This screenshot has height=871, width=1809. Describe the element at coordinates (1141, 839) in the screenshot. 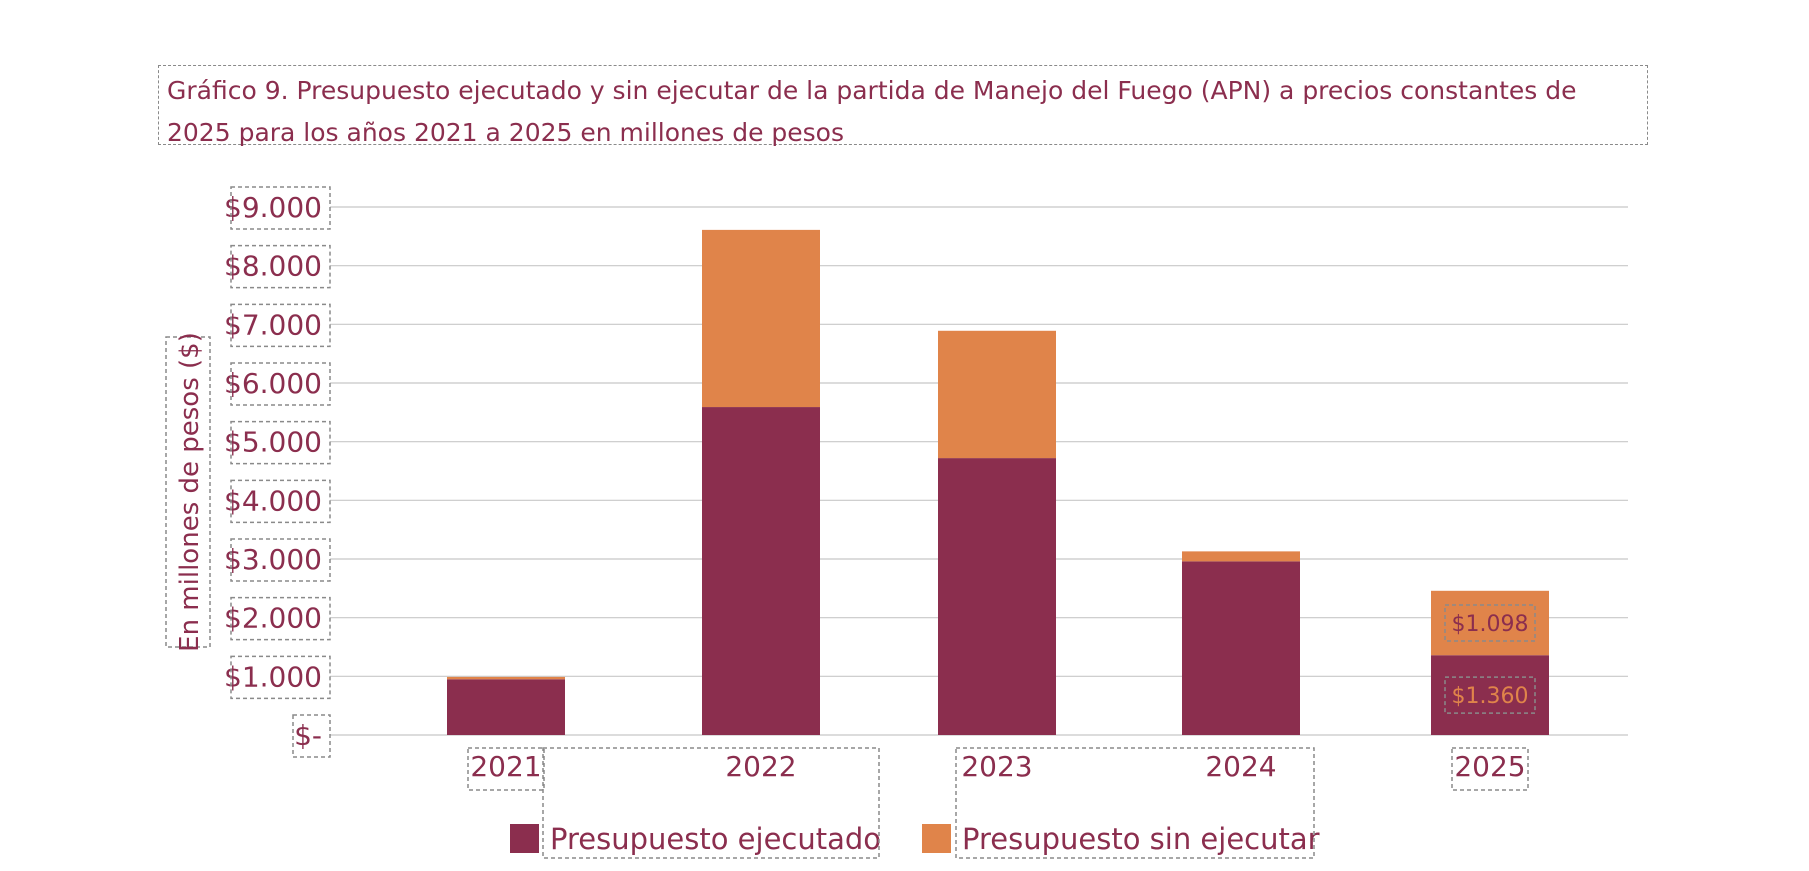

I see `legend-label-1: Presupuesto sin ejecutar` at that location.